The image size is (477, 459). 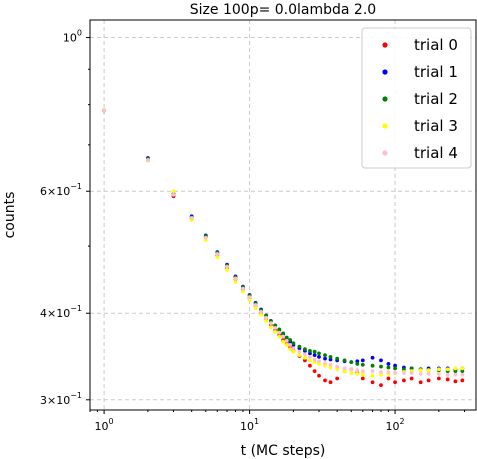 I want to click on x-tick-label: 10⁰, so click(x=104, y=425).